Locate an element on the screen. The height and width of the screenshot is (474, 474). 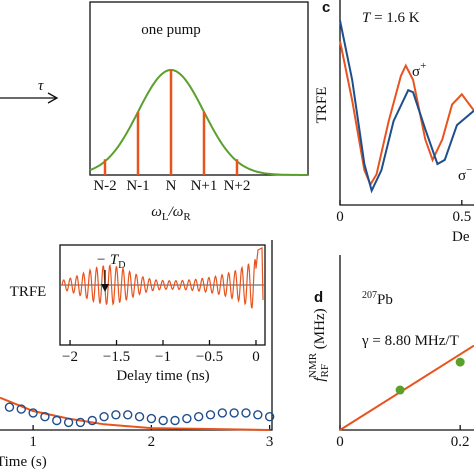
envelope-curve is located at coordinates (198, 122).